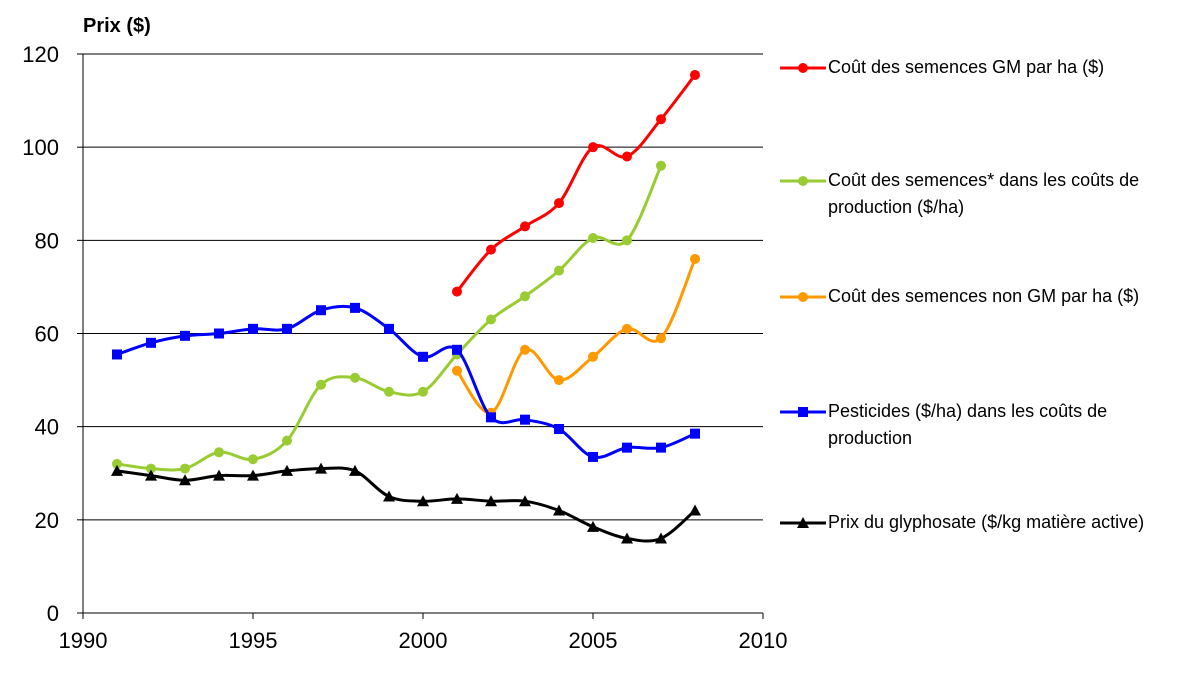 The width and height of the screenshot is (1180, 673). Describe the element at coordinates (423, 640) in the screenshot. I see `x-tick-label: 2000` at that location.